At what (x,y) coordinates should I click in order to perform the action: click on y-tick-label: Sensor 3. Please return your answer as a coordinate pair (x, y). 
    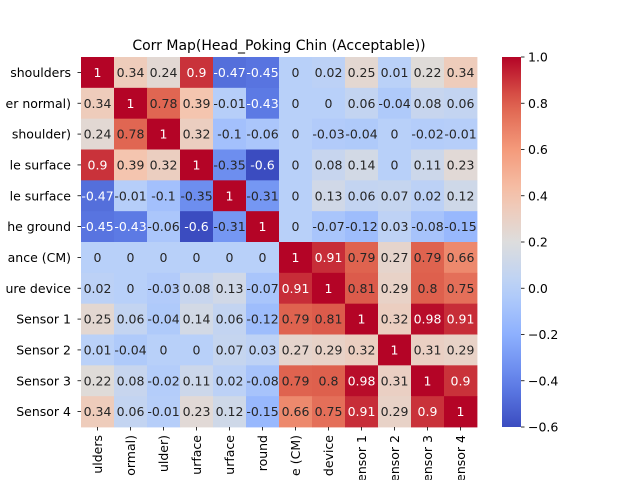
    Looking at the image, I should click on (43, 380).